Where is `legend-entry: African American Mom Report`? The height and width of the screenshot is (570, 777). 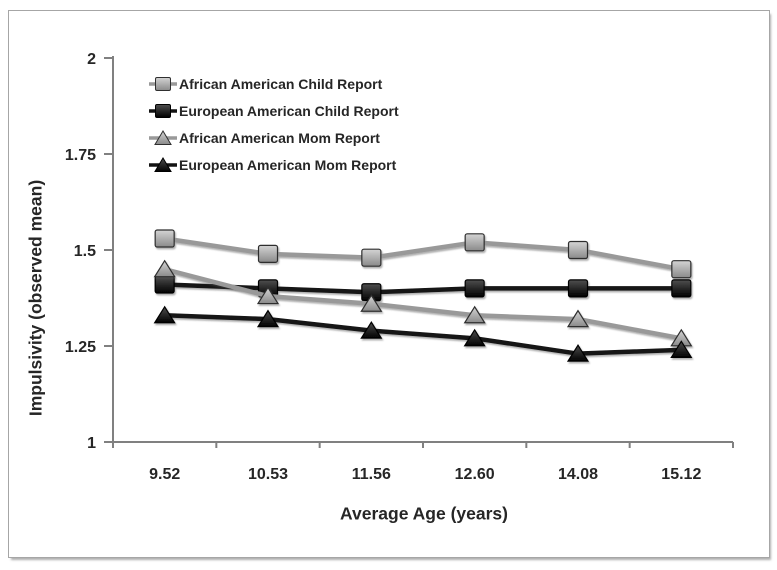
legend-entry: African American Mom Report is located at coordinates (273, 137).